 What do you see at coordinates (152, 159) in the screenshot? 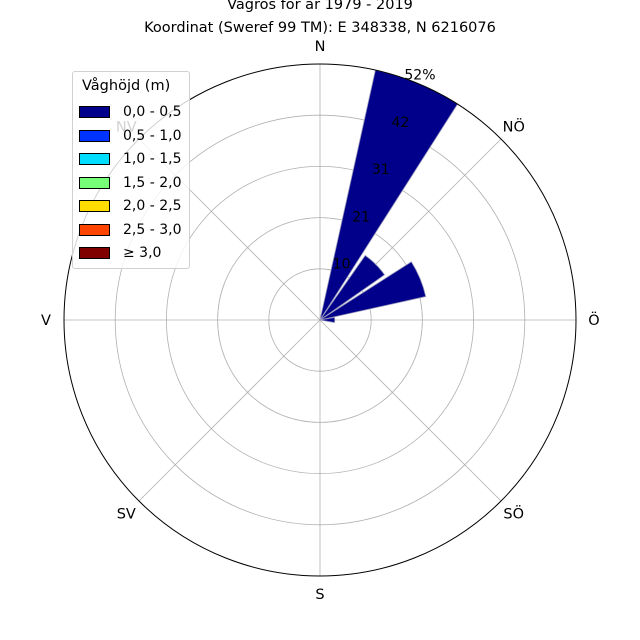
I see `legend-label: 1,0 - 1,5` at bounding box center [152, 159].